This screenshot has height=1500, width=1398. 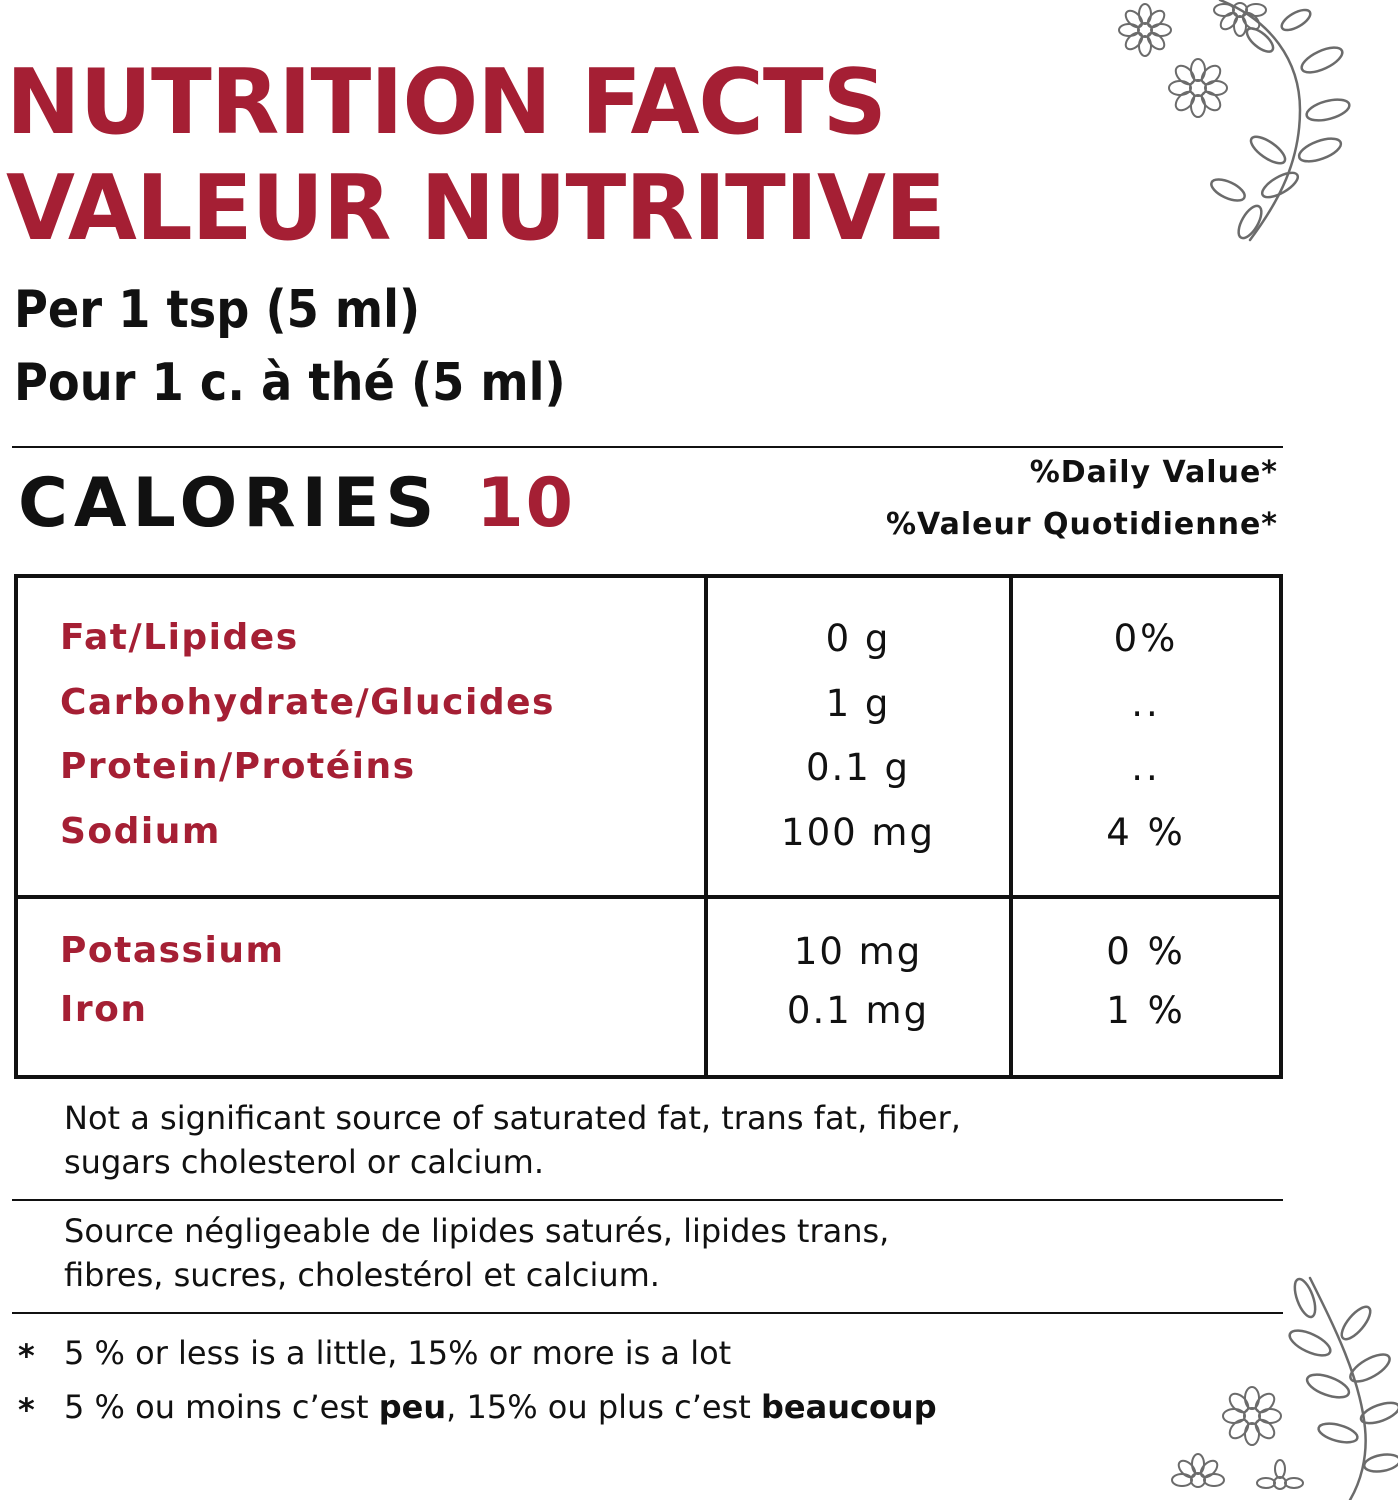 I want to click on calories-label: CALORIES, so click(x=229, y=503).